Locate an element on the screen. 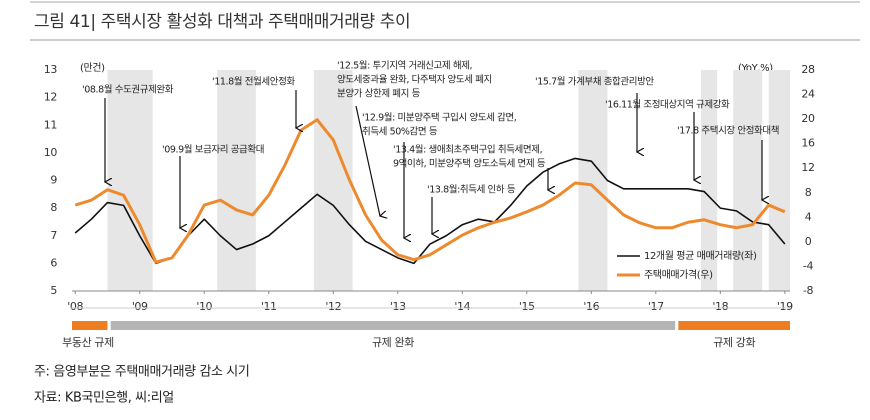 This screenshot has width=870, height=420. y2-tick-label: 4 is located at coordinates (808, 216).